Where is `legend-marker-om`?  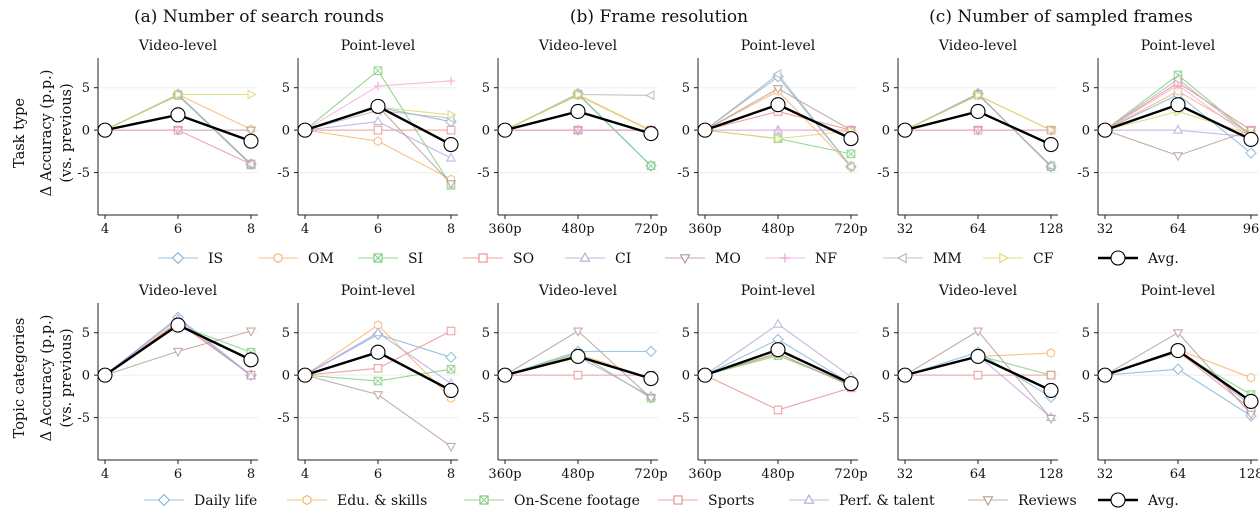
legend-marker-om is located at coordinates (278, 258).